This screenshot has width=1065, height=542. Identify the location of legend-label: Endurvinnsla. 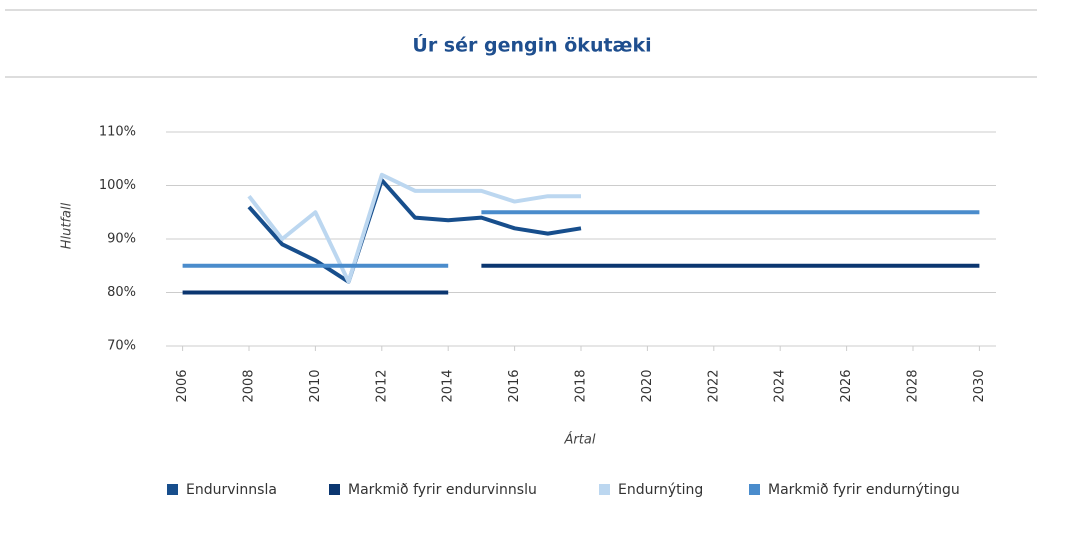
(231, 490).